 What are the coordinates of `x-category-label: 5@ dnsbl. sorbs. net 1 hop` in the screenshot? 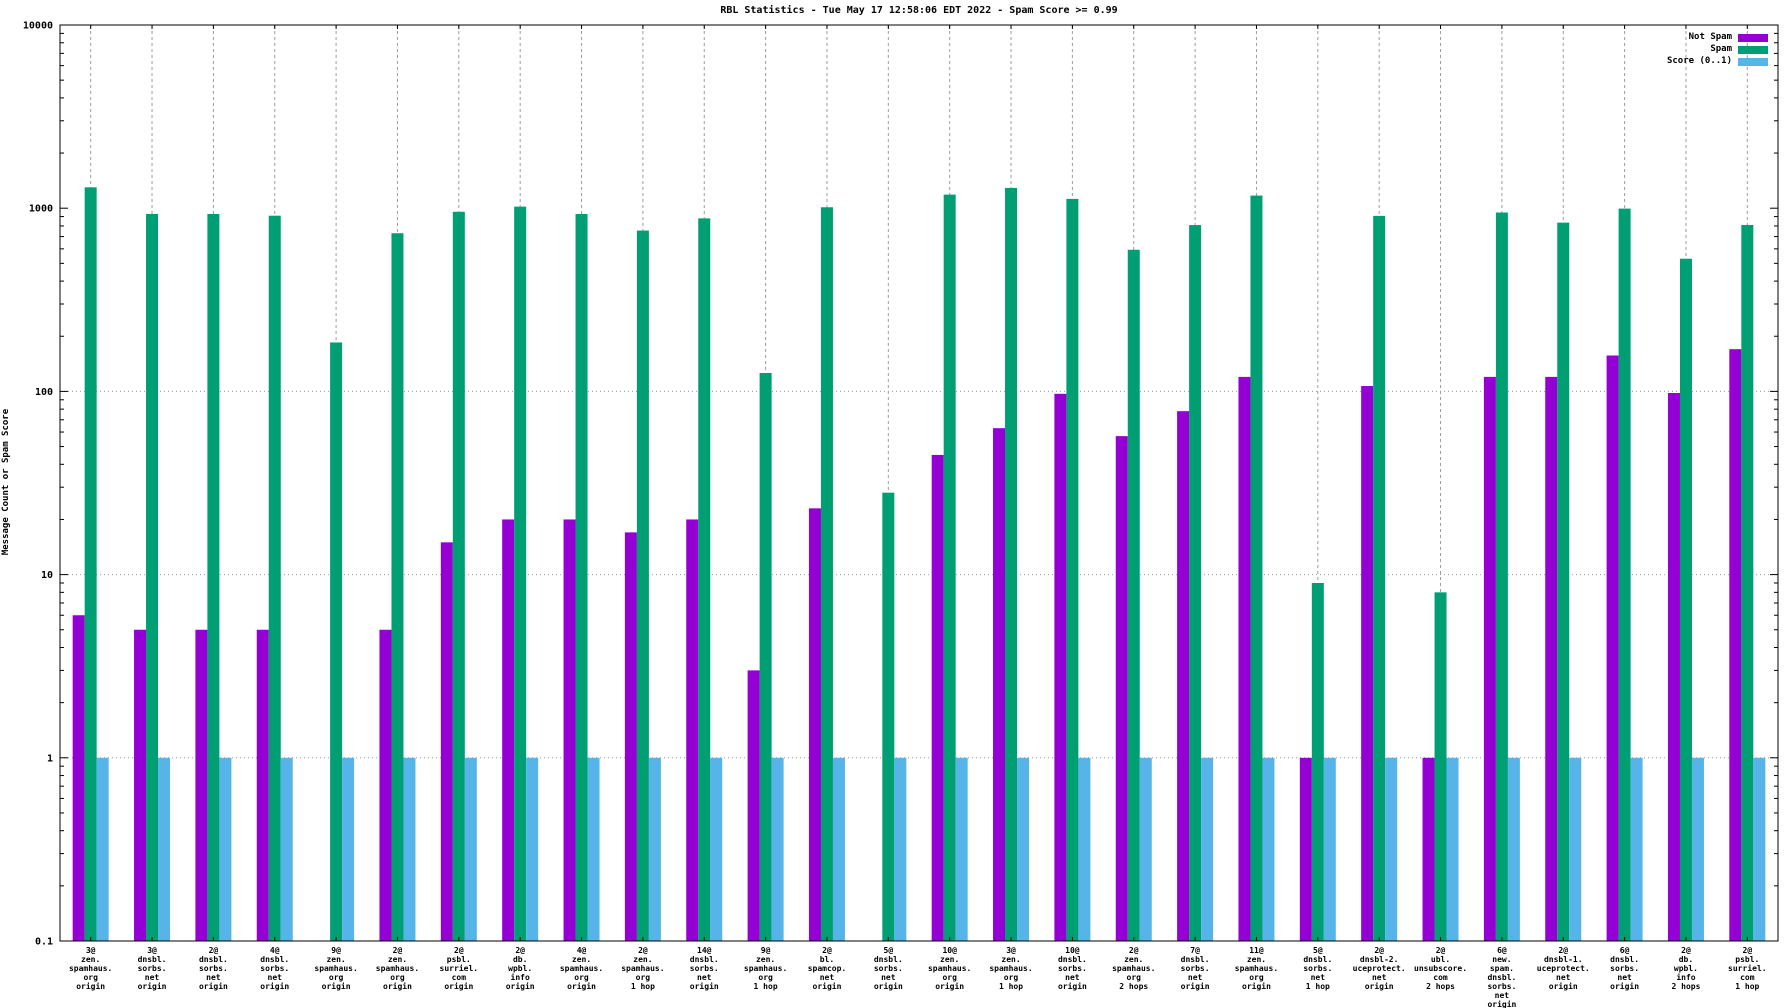 It's located at (1317, 968).